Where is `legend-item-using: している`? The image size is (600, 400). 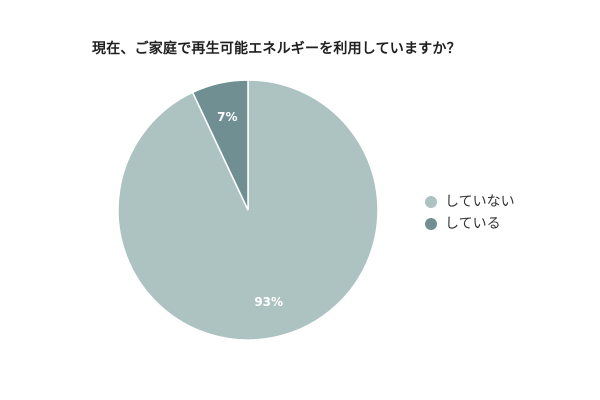
legend-item-using: している is located at coordinates (470, 224).